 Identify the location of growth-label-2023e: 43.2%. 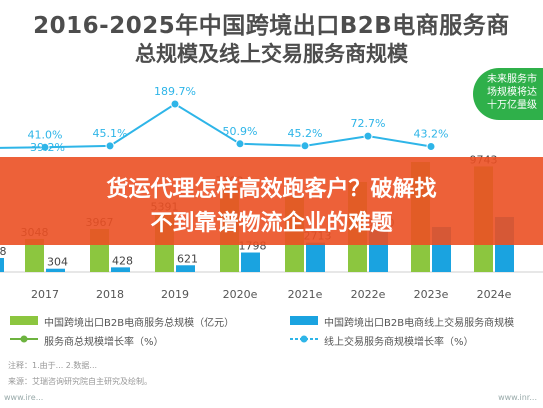
(431, 134).